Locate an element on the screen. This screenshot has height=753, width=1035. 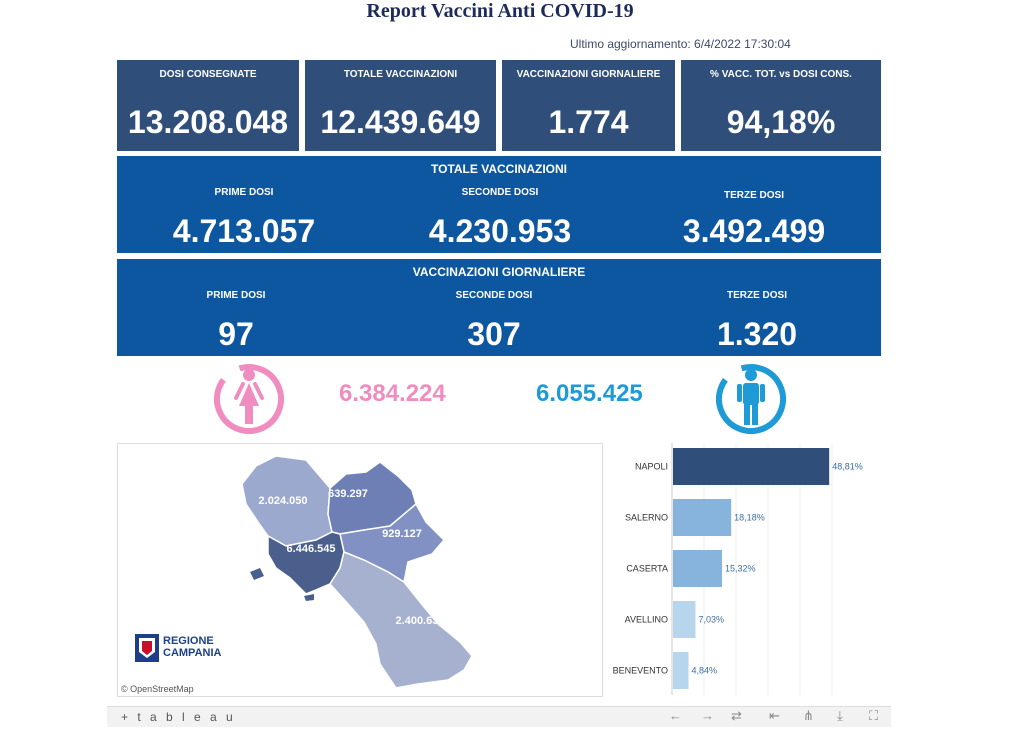
page-title: Report Vaccini Anti COVID-19 is located at coordinates (500, 11).